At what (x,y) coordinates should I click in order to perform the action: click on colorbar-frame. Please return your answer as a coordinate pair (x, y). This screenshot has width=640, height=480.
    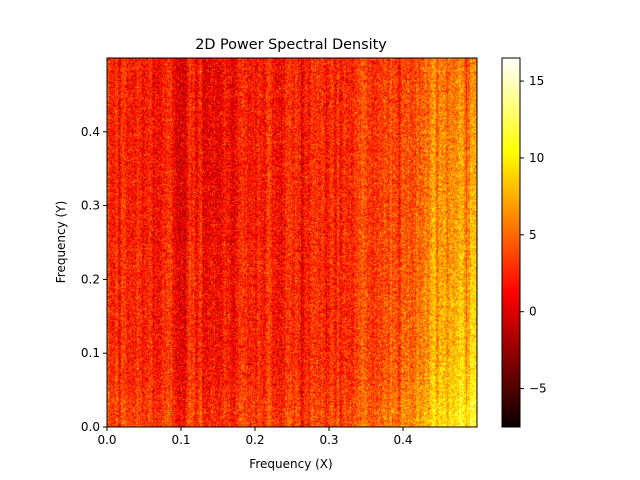
    Looking at the image, I should click on (511, 242).